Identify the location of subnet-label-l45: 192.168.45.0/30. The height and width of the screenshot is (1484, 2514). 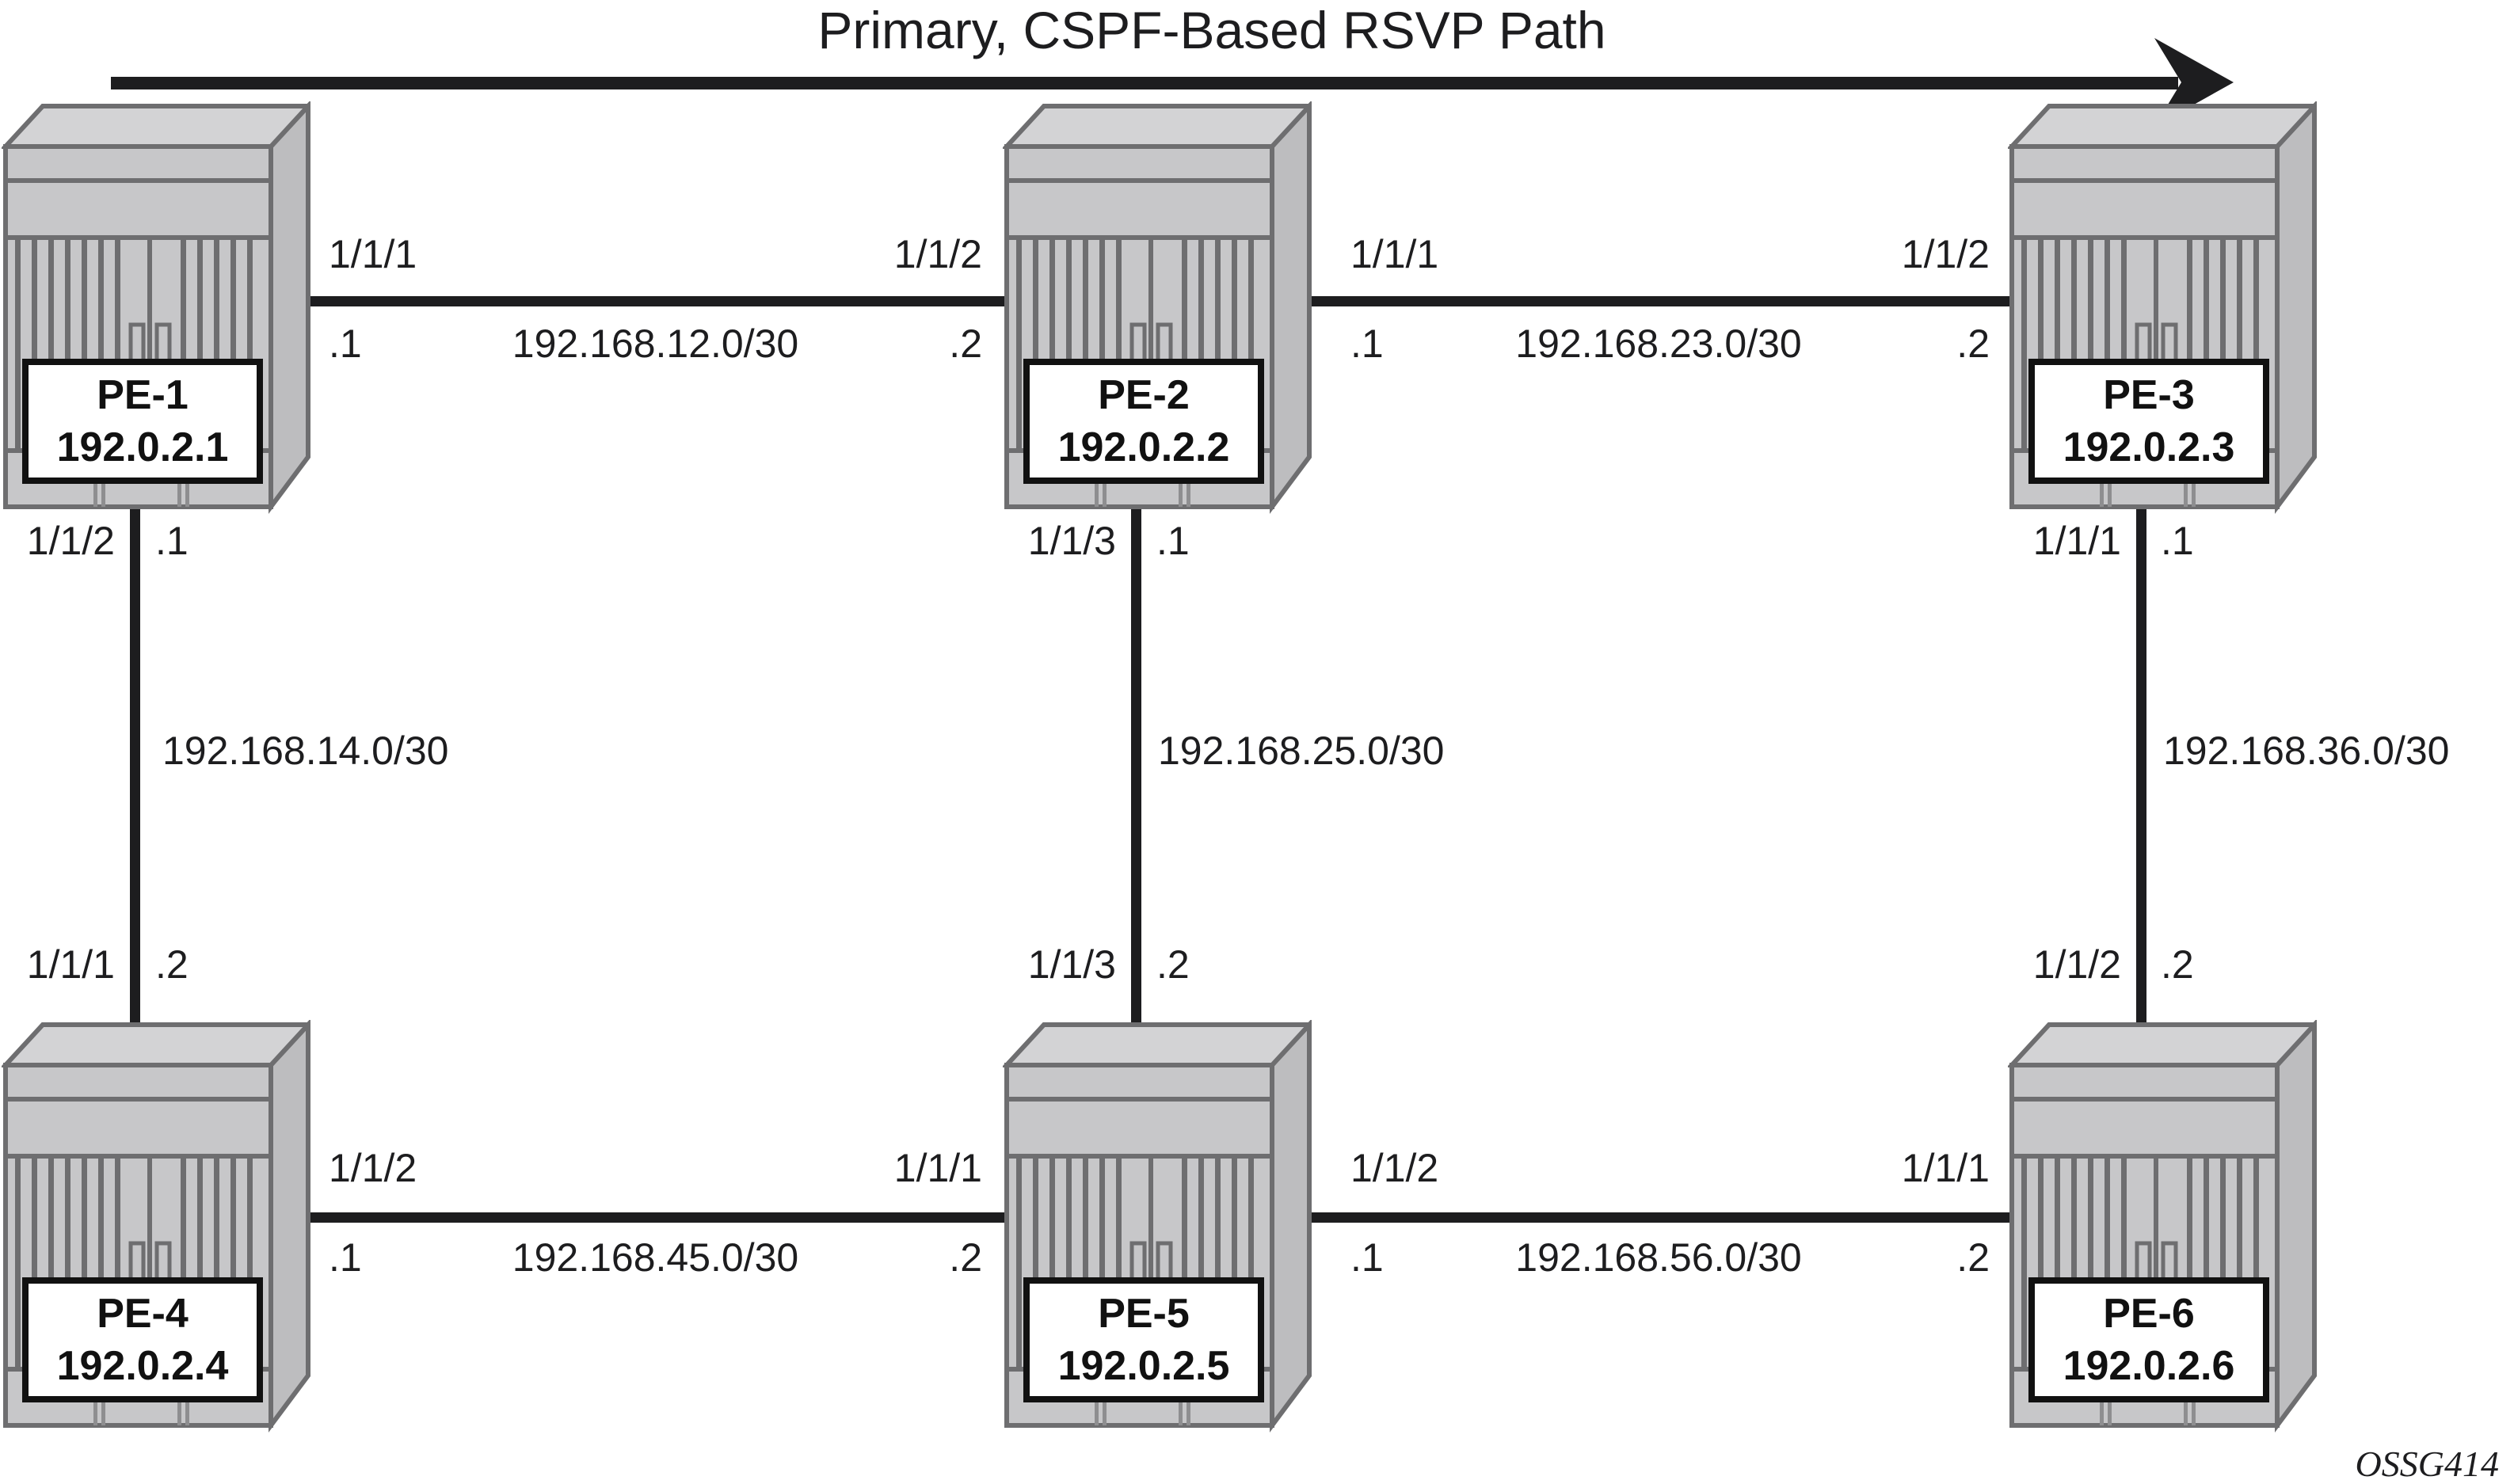
(655, 1258).